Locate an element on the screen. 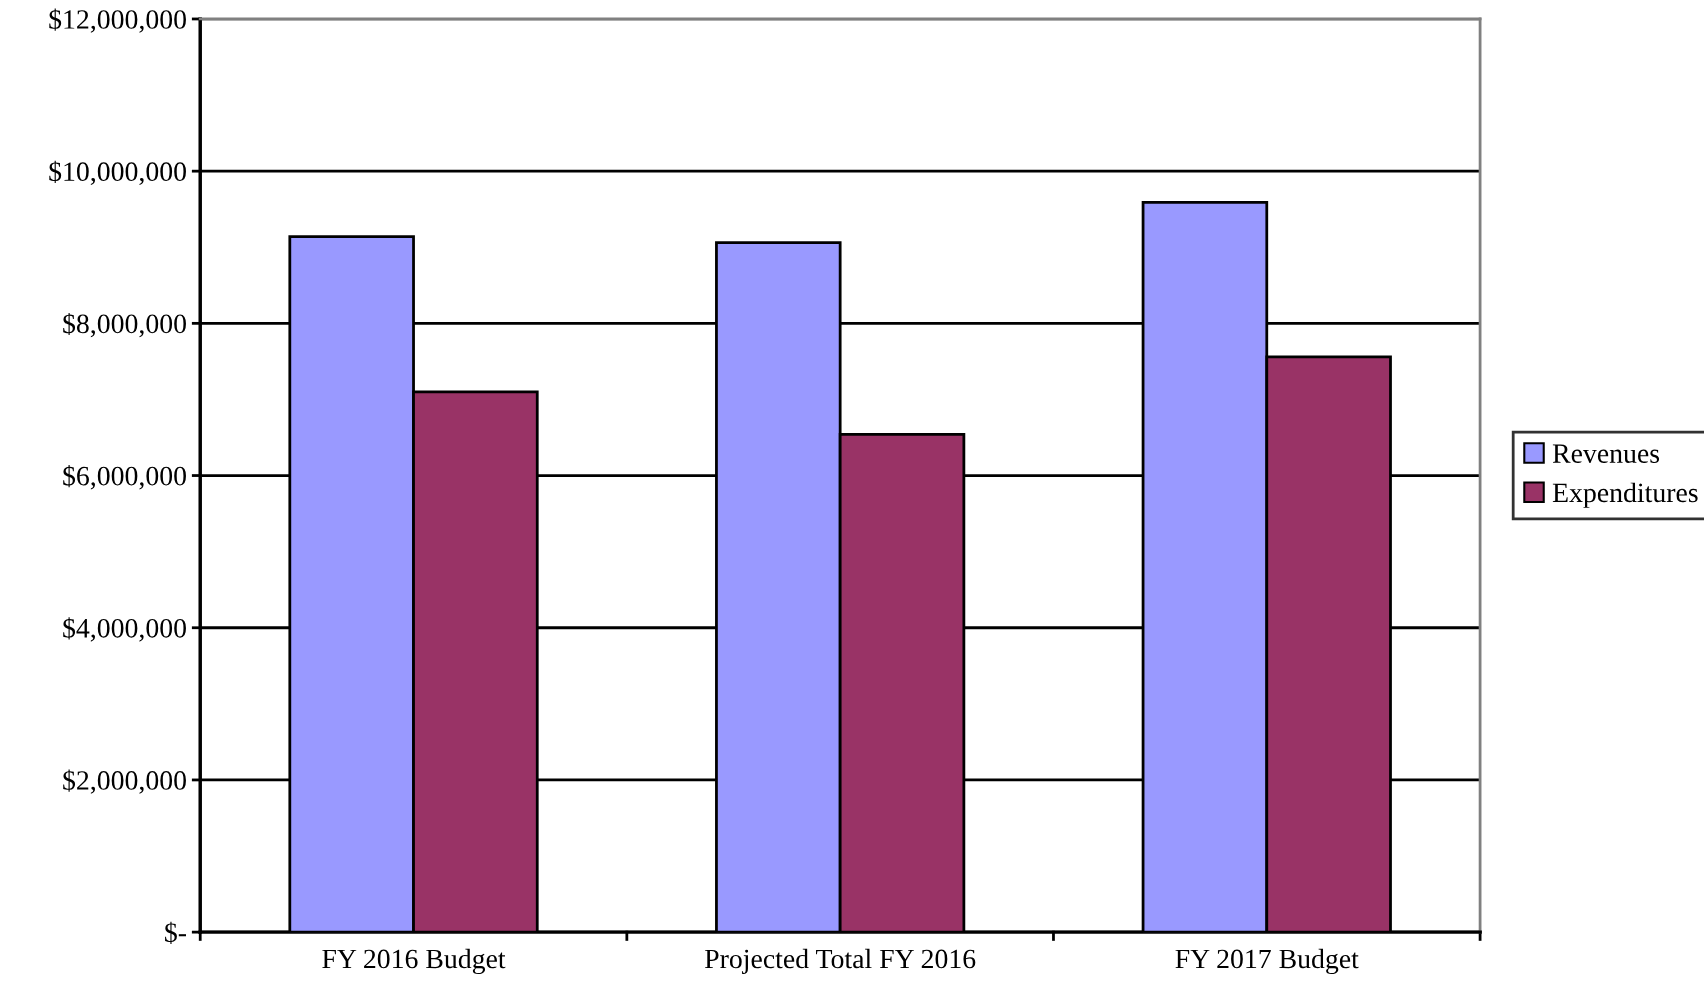  y-tick-label: $2,000,000 is located at coordinates (124, 781).